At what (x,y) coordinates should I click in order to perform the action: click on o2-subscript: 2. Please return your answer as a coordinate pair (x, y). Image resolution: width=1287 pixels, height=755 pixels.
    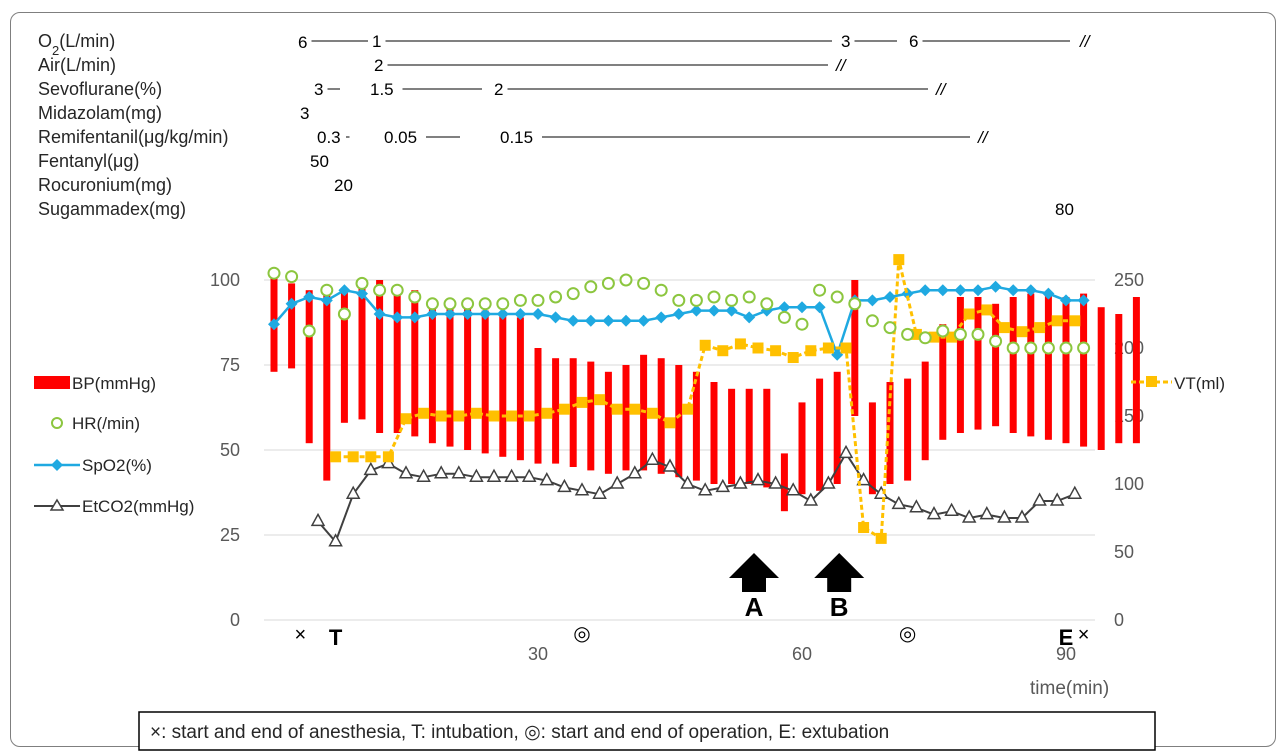
    Looking at the image, I should click on (55, 50).